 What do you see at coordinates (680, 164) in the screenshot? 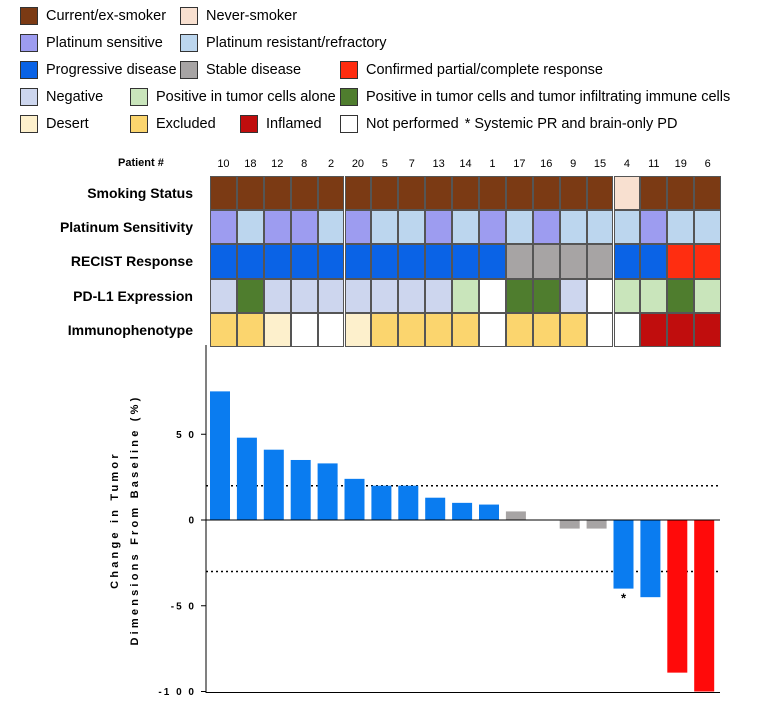
I see `patient-id-label: 19` at bounding box center [680, 164].